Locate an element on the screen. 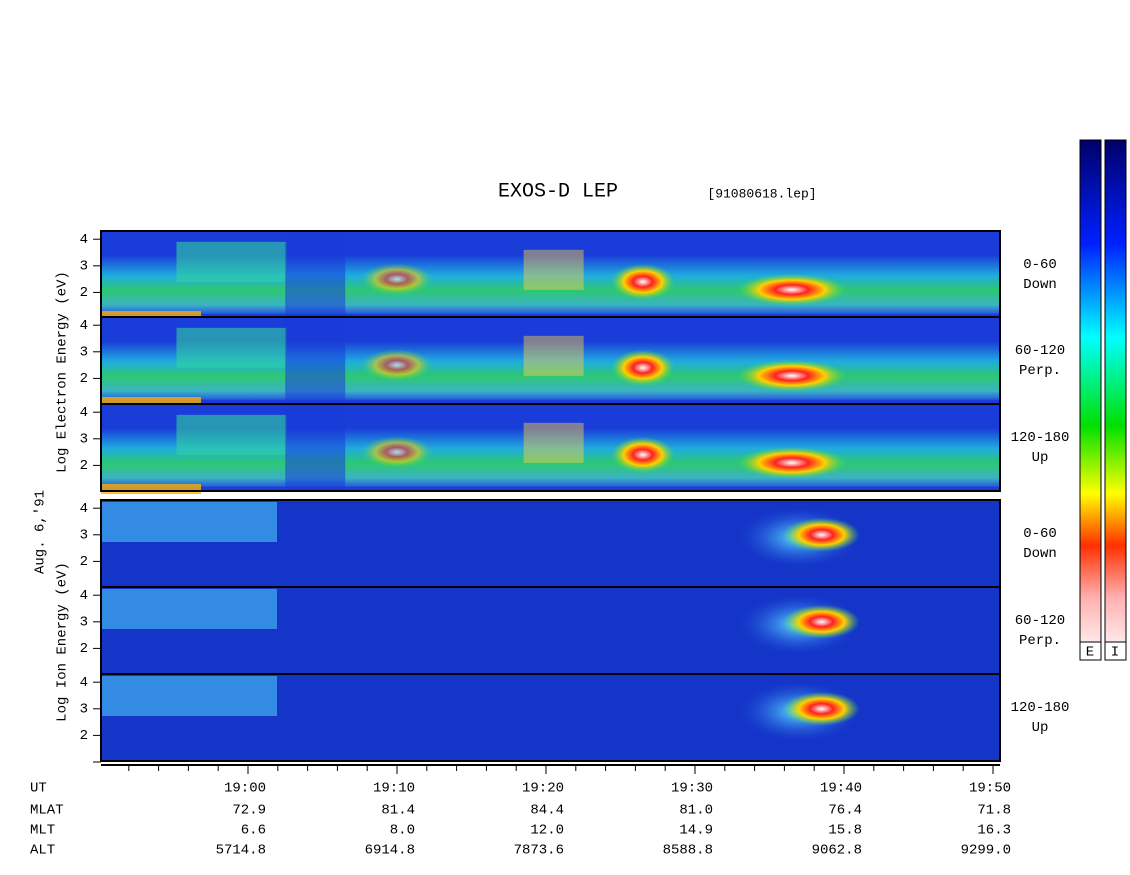 The image size is (1130, 875). table-cell: 19:20 is located at coordinates (543, 789).